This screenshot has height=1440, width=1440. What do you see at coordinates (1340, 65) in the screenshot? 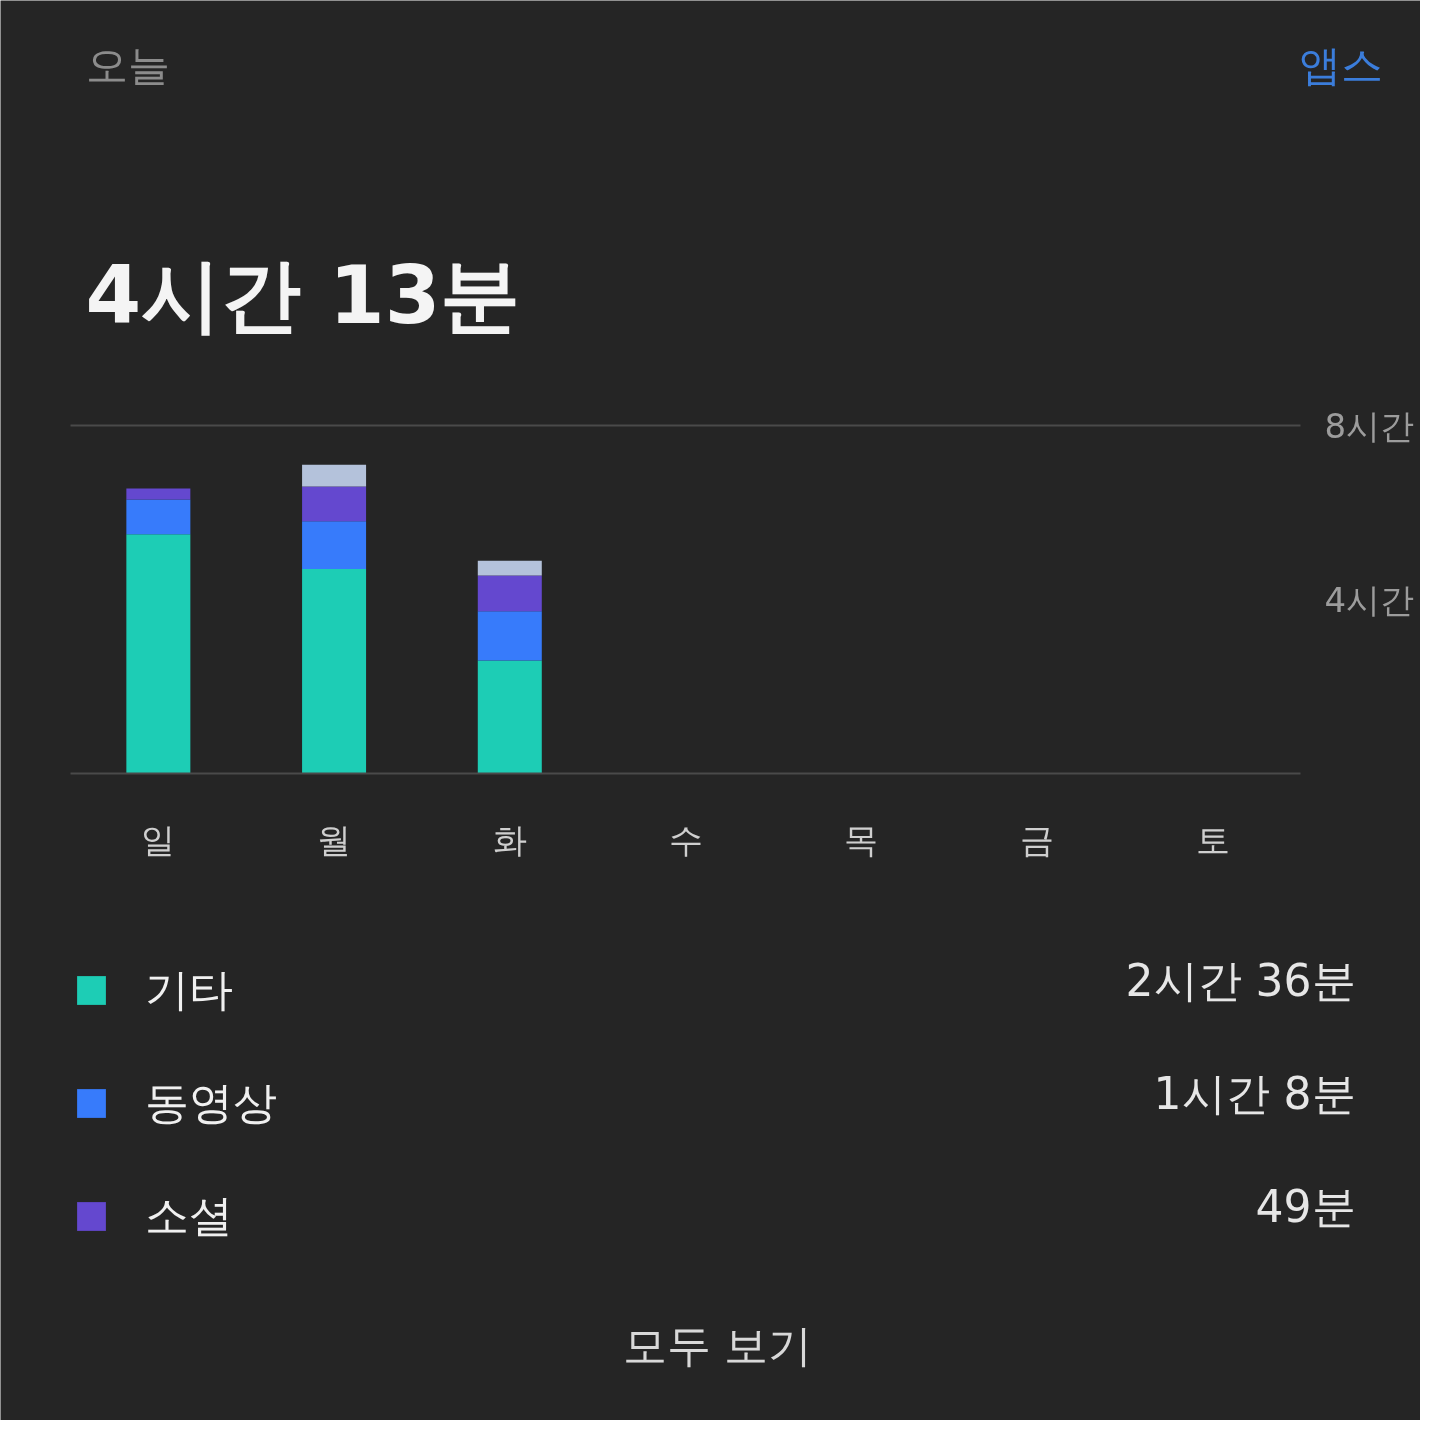
I see `text: 앱스` at bounding box center [1340, 65].